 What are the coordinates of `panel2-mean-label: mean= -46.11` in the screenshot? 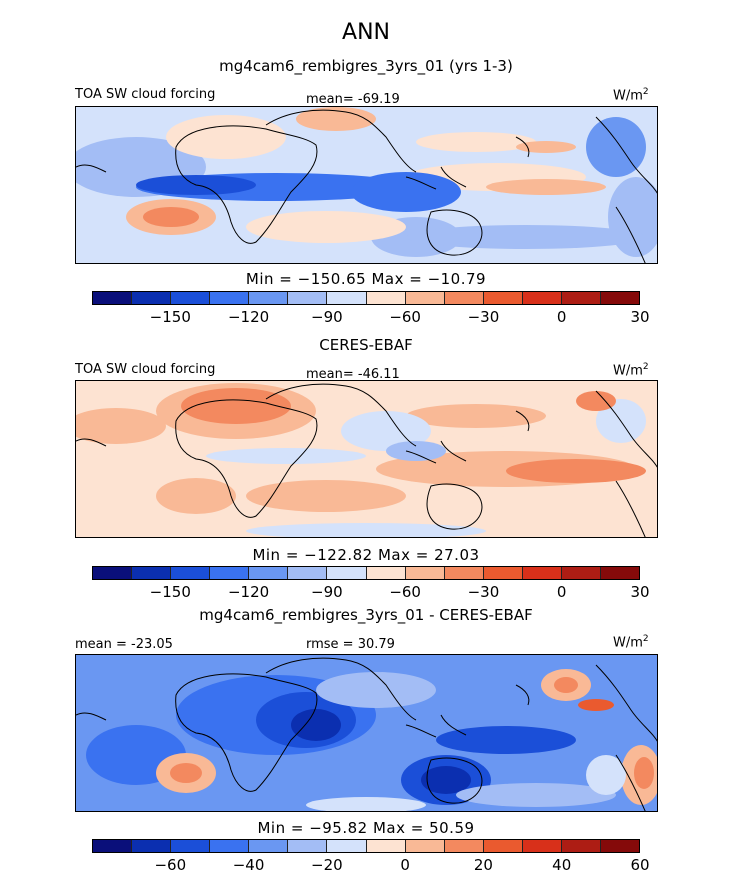 It's located at (353, 374).